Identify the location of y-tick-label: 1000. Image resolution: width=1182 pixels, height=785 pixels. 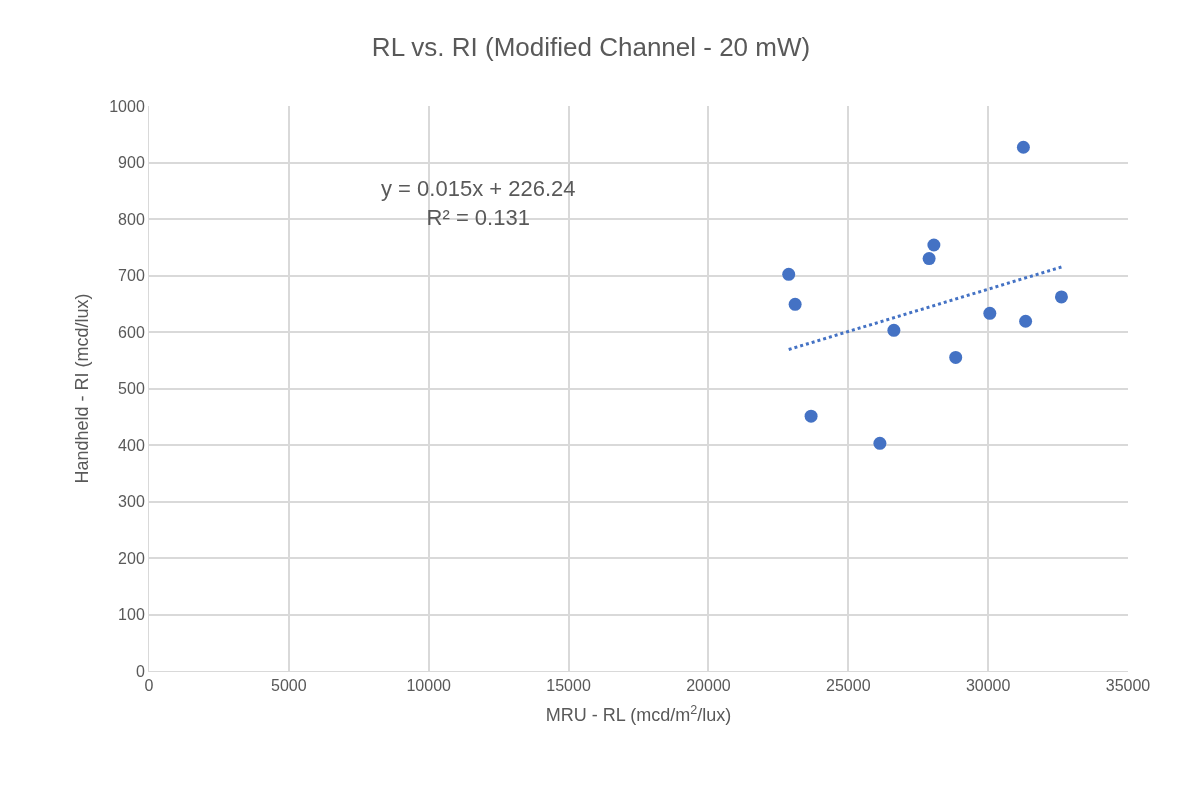
(127, 106).